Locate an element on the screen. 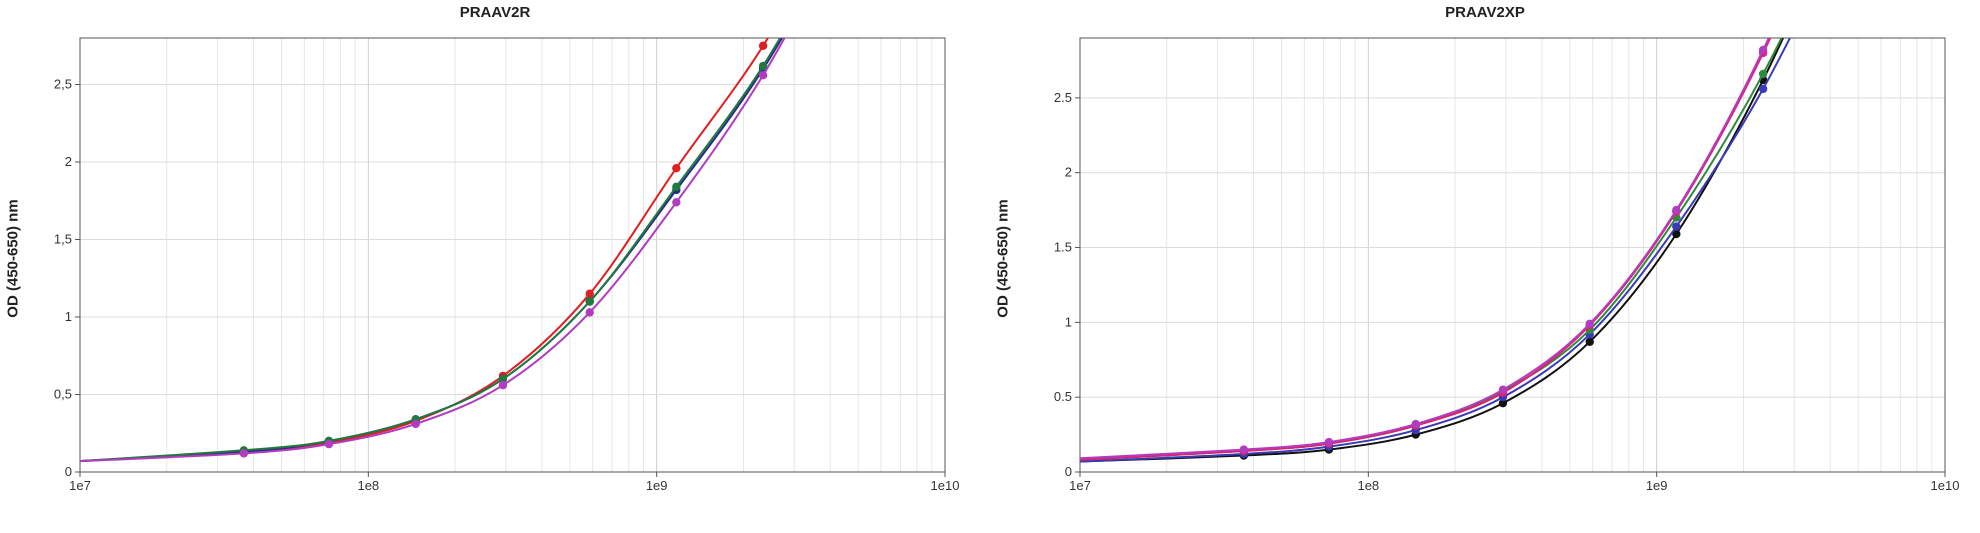 Image resolution: width=1980 pixels, height=533 pixels. y-tick-label: 1,5 is located at coordinates (63, 239).